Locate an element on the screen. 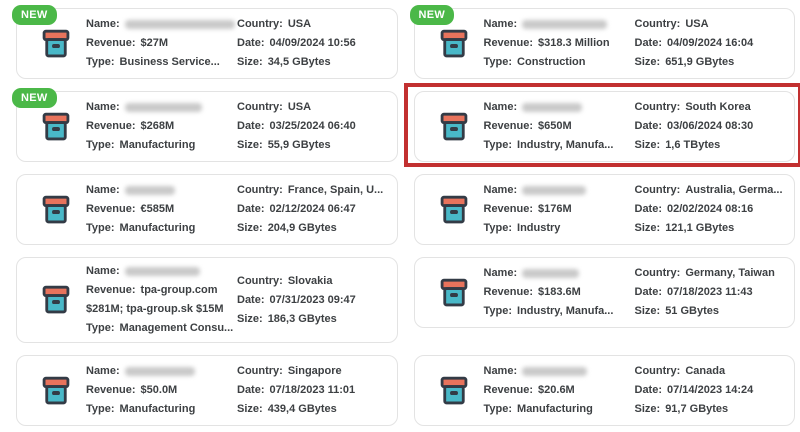 This screenshot has height=432, width=800. date-value: 04/09/2024 16:04 is located at coordinates (710, 43).